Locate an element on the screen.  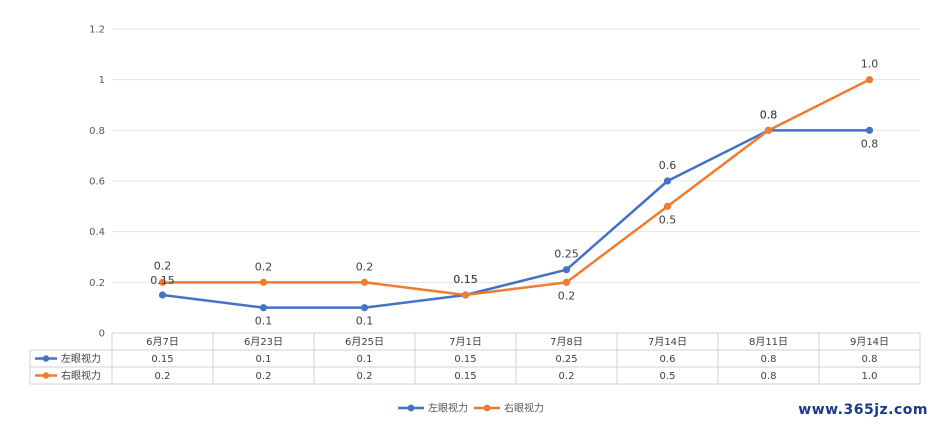
x-tick-label: 8月11日 is located at coordinates (768, 342).